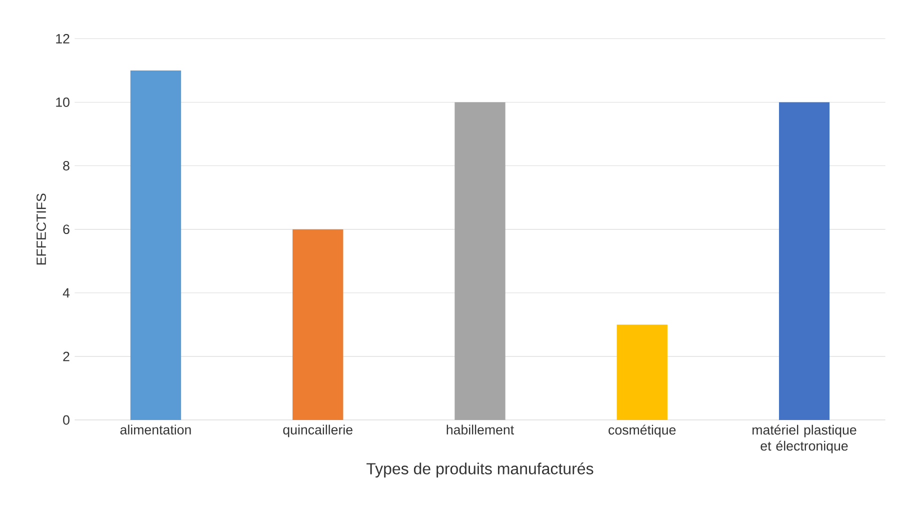 This screenshot has height=532, width=904. What do you see at coordinates (66, 420) in the screenshot?
I see `y-tick-label: 0` at bounding box center [66, 420].